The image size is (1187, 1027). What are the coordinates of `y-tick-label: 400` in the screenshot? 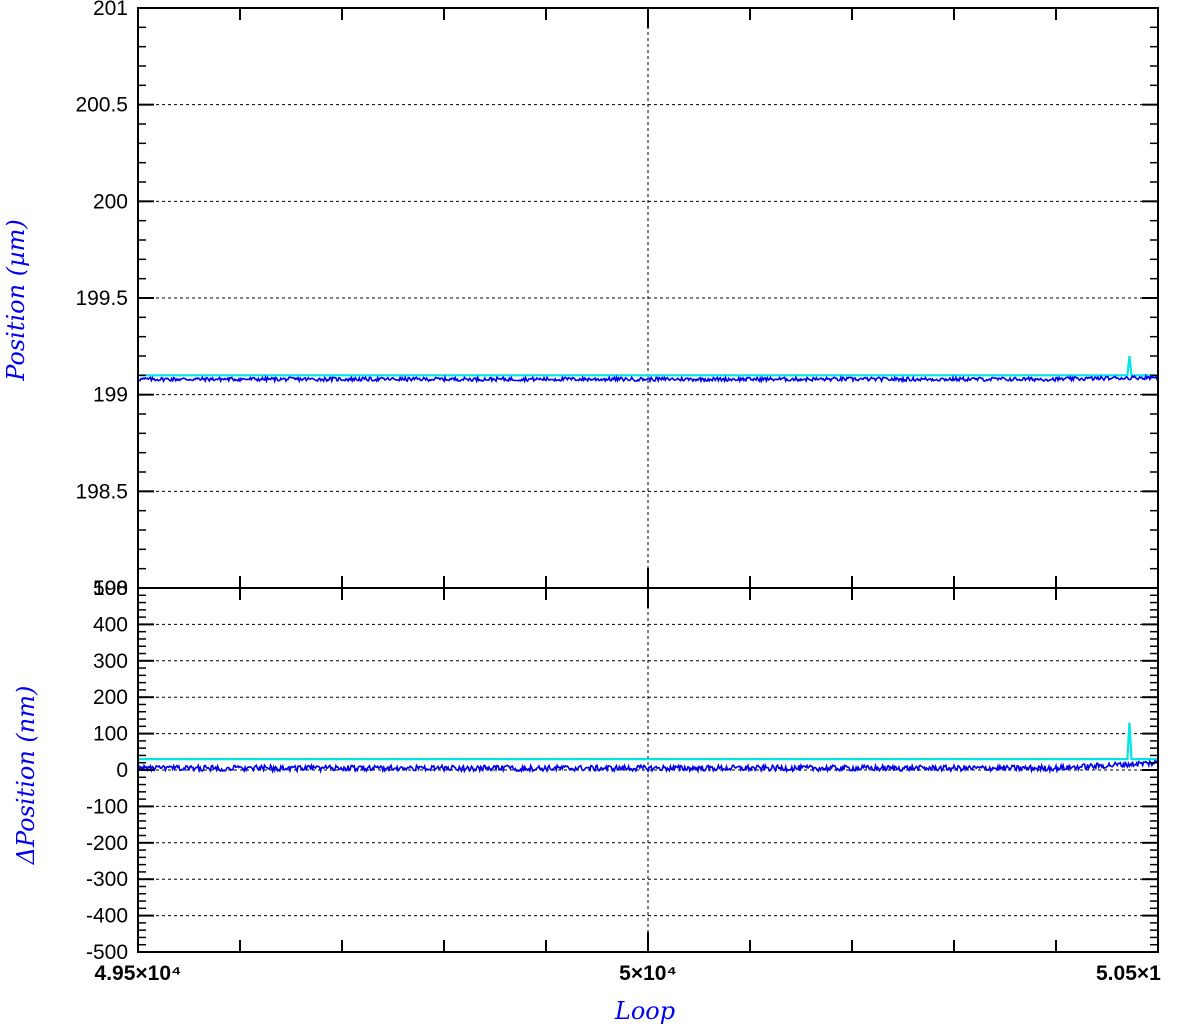 It's located at (110, 624).